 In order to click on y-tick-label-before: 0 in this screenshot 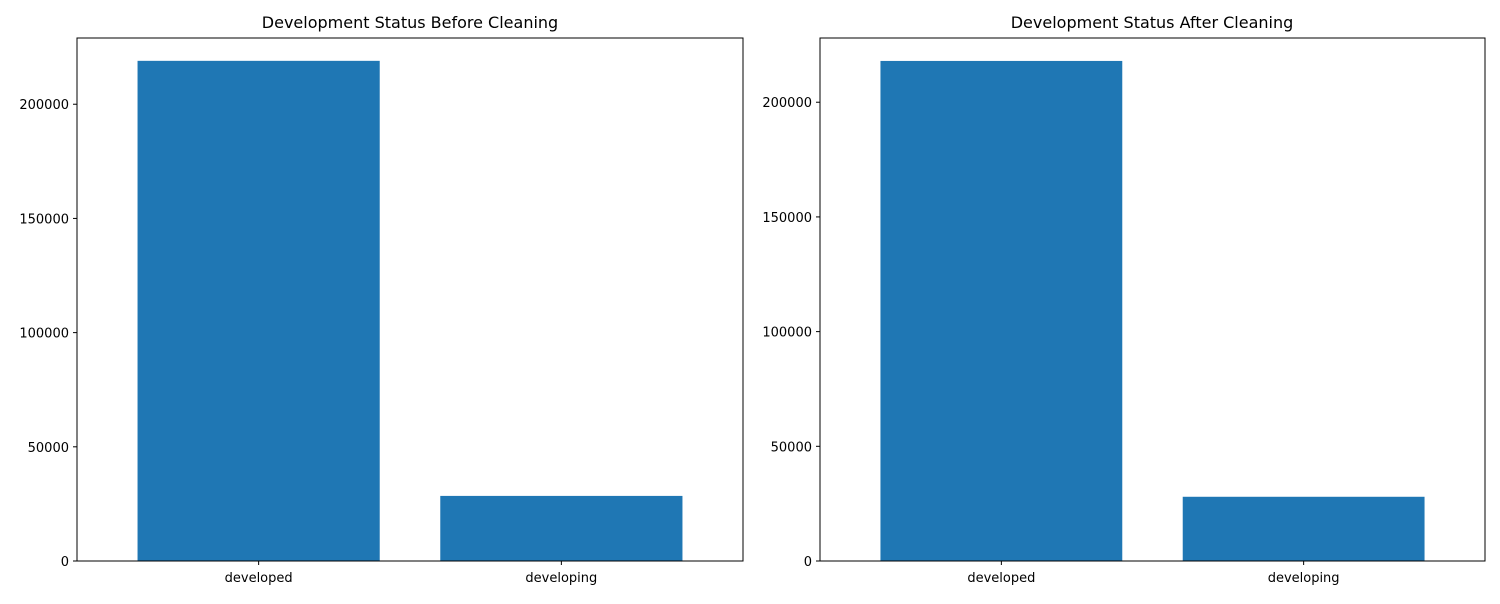, I will do `click(65, 562)`.